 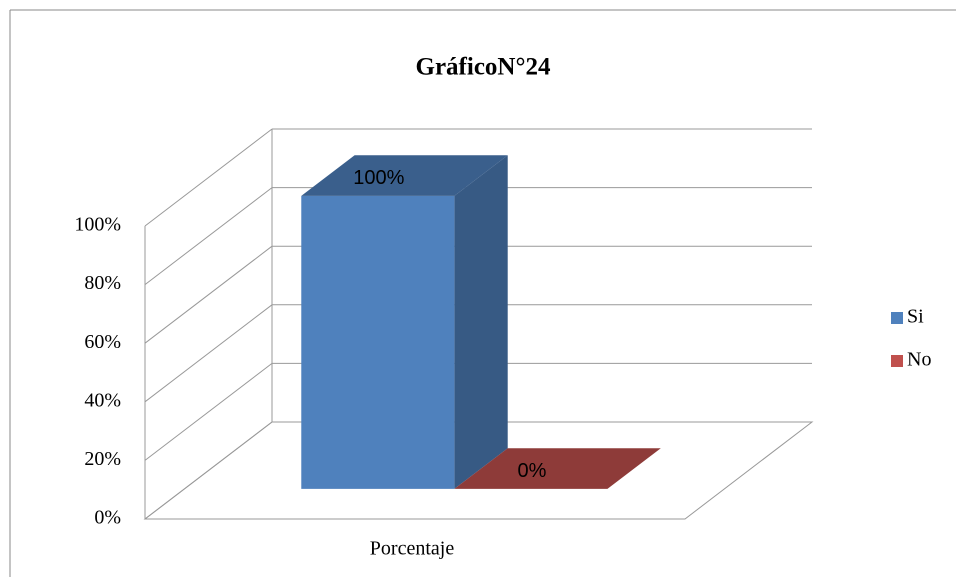 I want to click on value-label: 0%, so click(x=531, y=471).